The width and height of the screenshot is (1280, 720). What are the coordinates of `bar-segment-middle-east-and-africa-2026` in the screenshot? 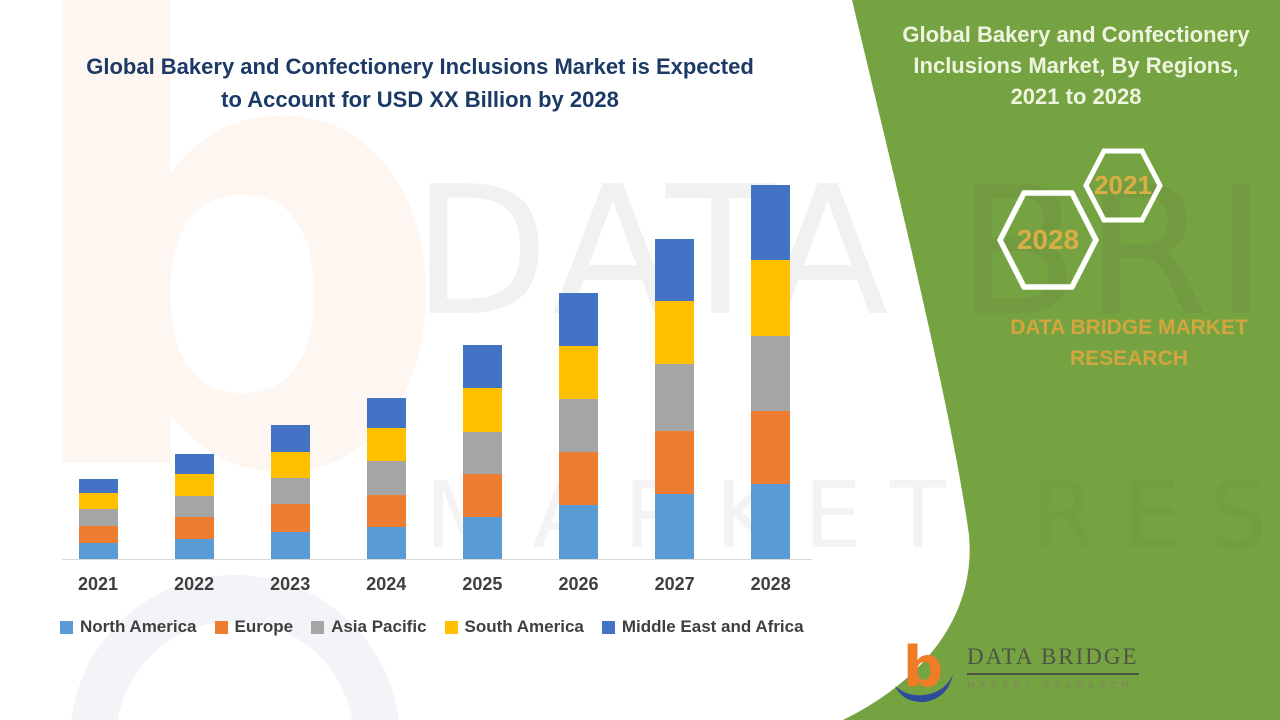 It's located at (578, 319).